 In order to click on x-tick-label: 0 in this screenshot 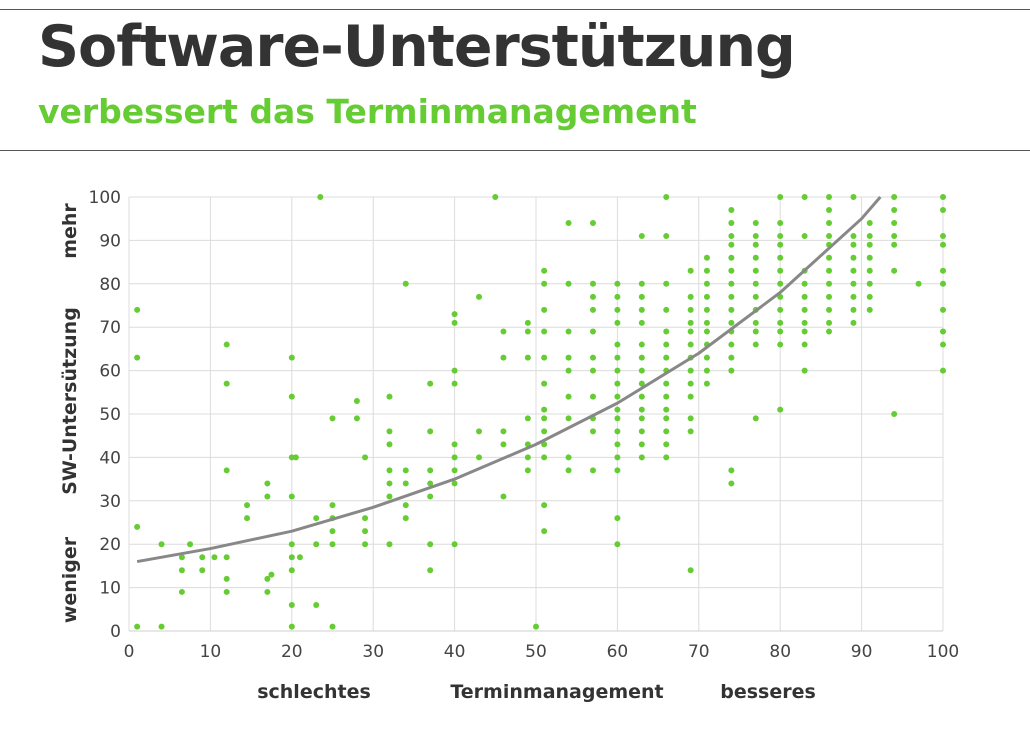, I will do `click(129, 652)`.